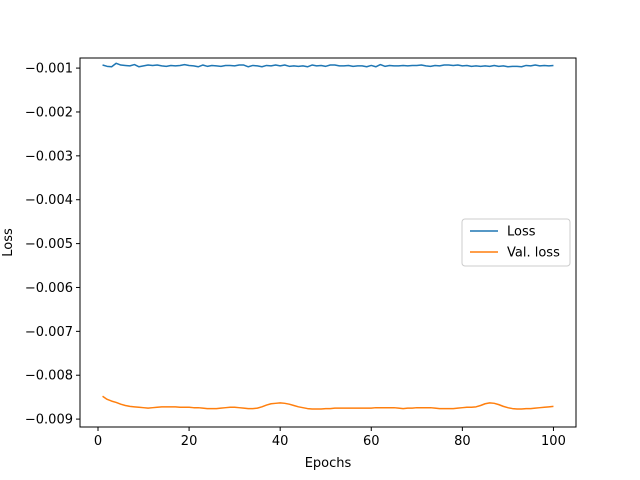  Describe the element at coordinates (49, 288) in the screenshot. I see `y-tick-label: −0.006` at that location.